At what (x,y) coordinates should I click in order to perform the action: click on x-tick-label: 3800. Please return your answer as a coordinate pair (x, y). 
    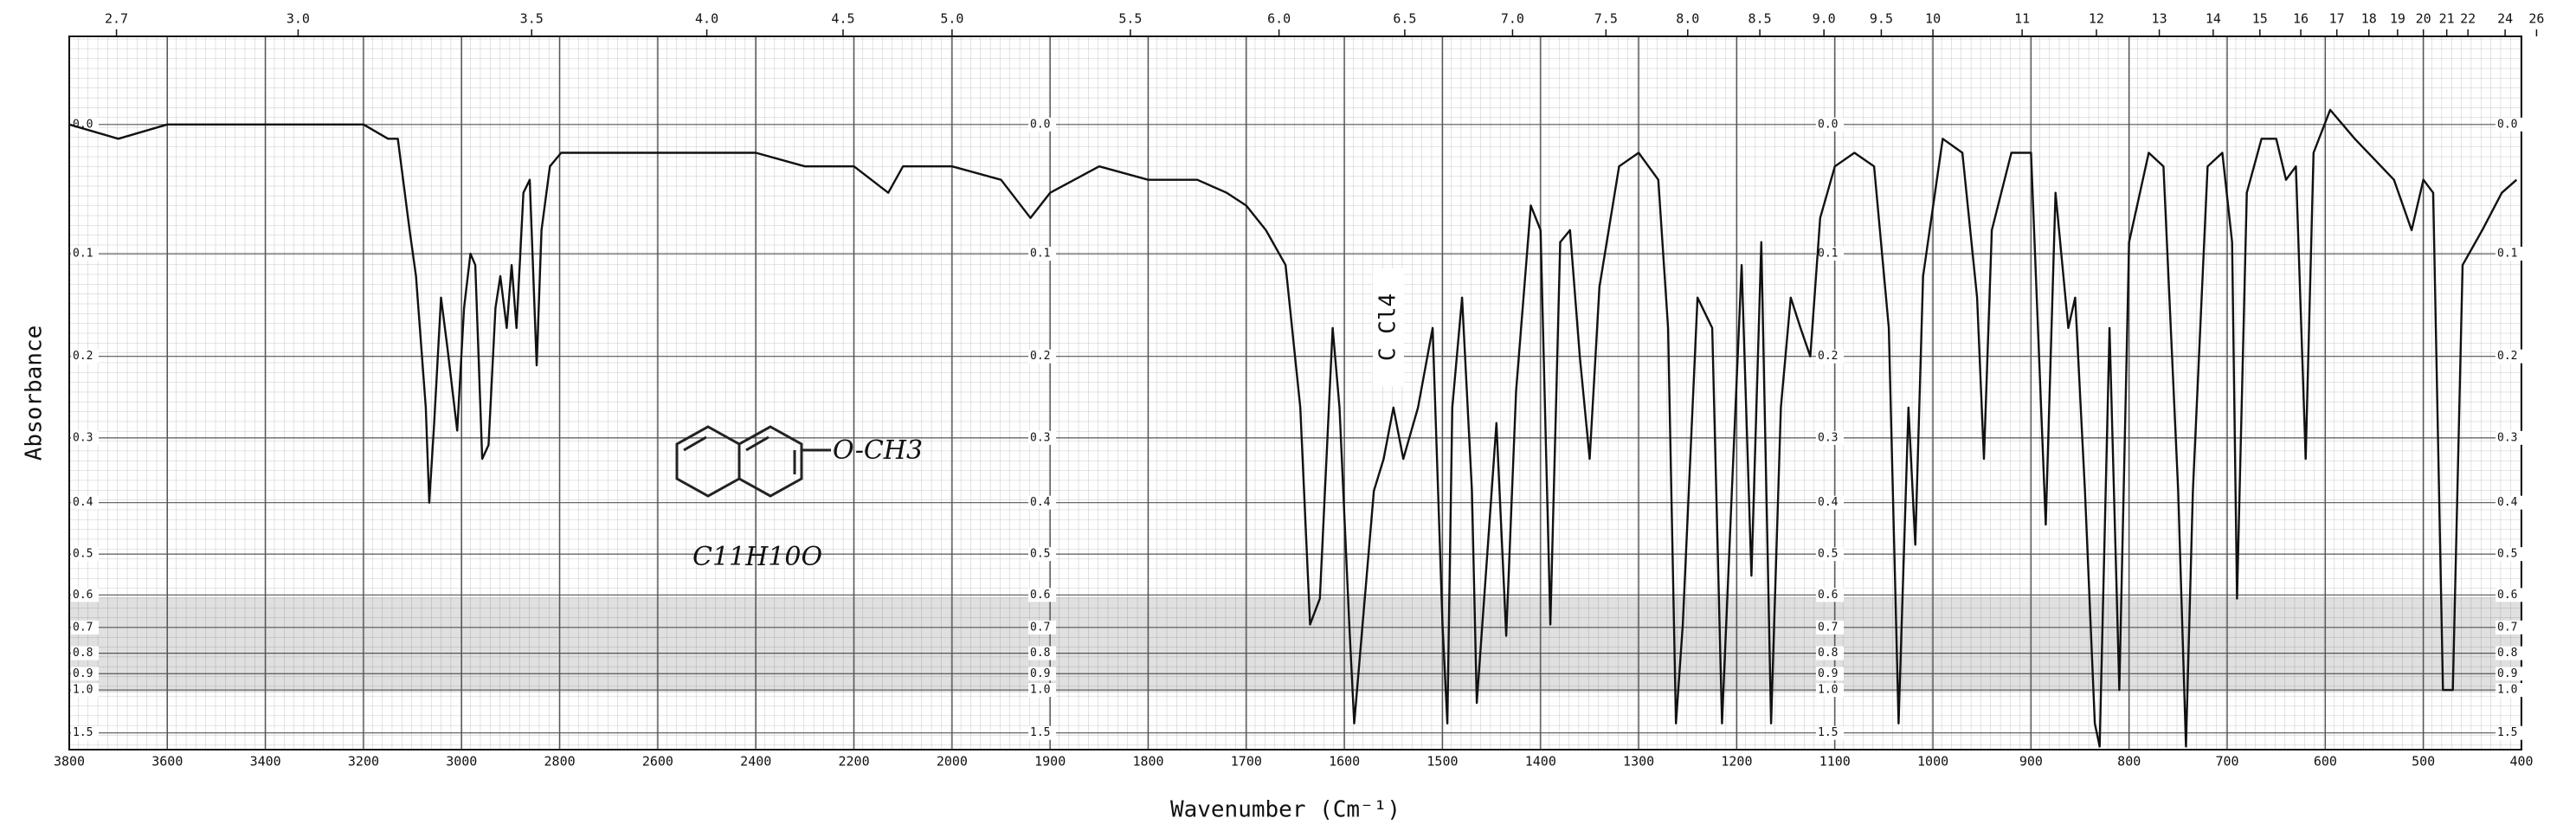
    Looking at the image, I should click on (69, 762).